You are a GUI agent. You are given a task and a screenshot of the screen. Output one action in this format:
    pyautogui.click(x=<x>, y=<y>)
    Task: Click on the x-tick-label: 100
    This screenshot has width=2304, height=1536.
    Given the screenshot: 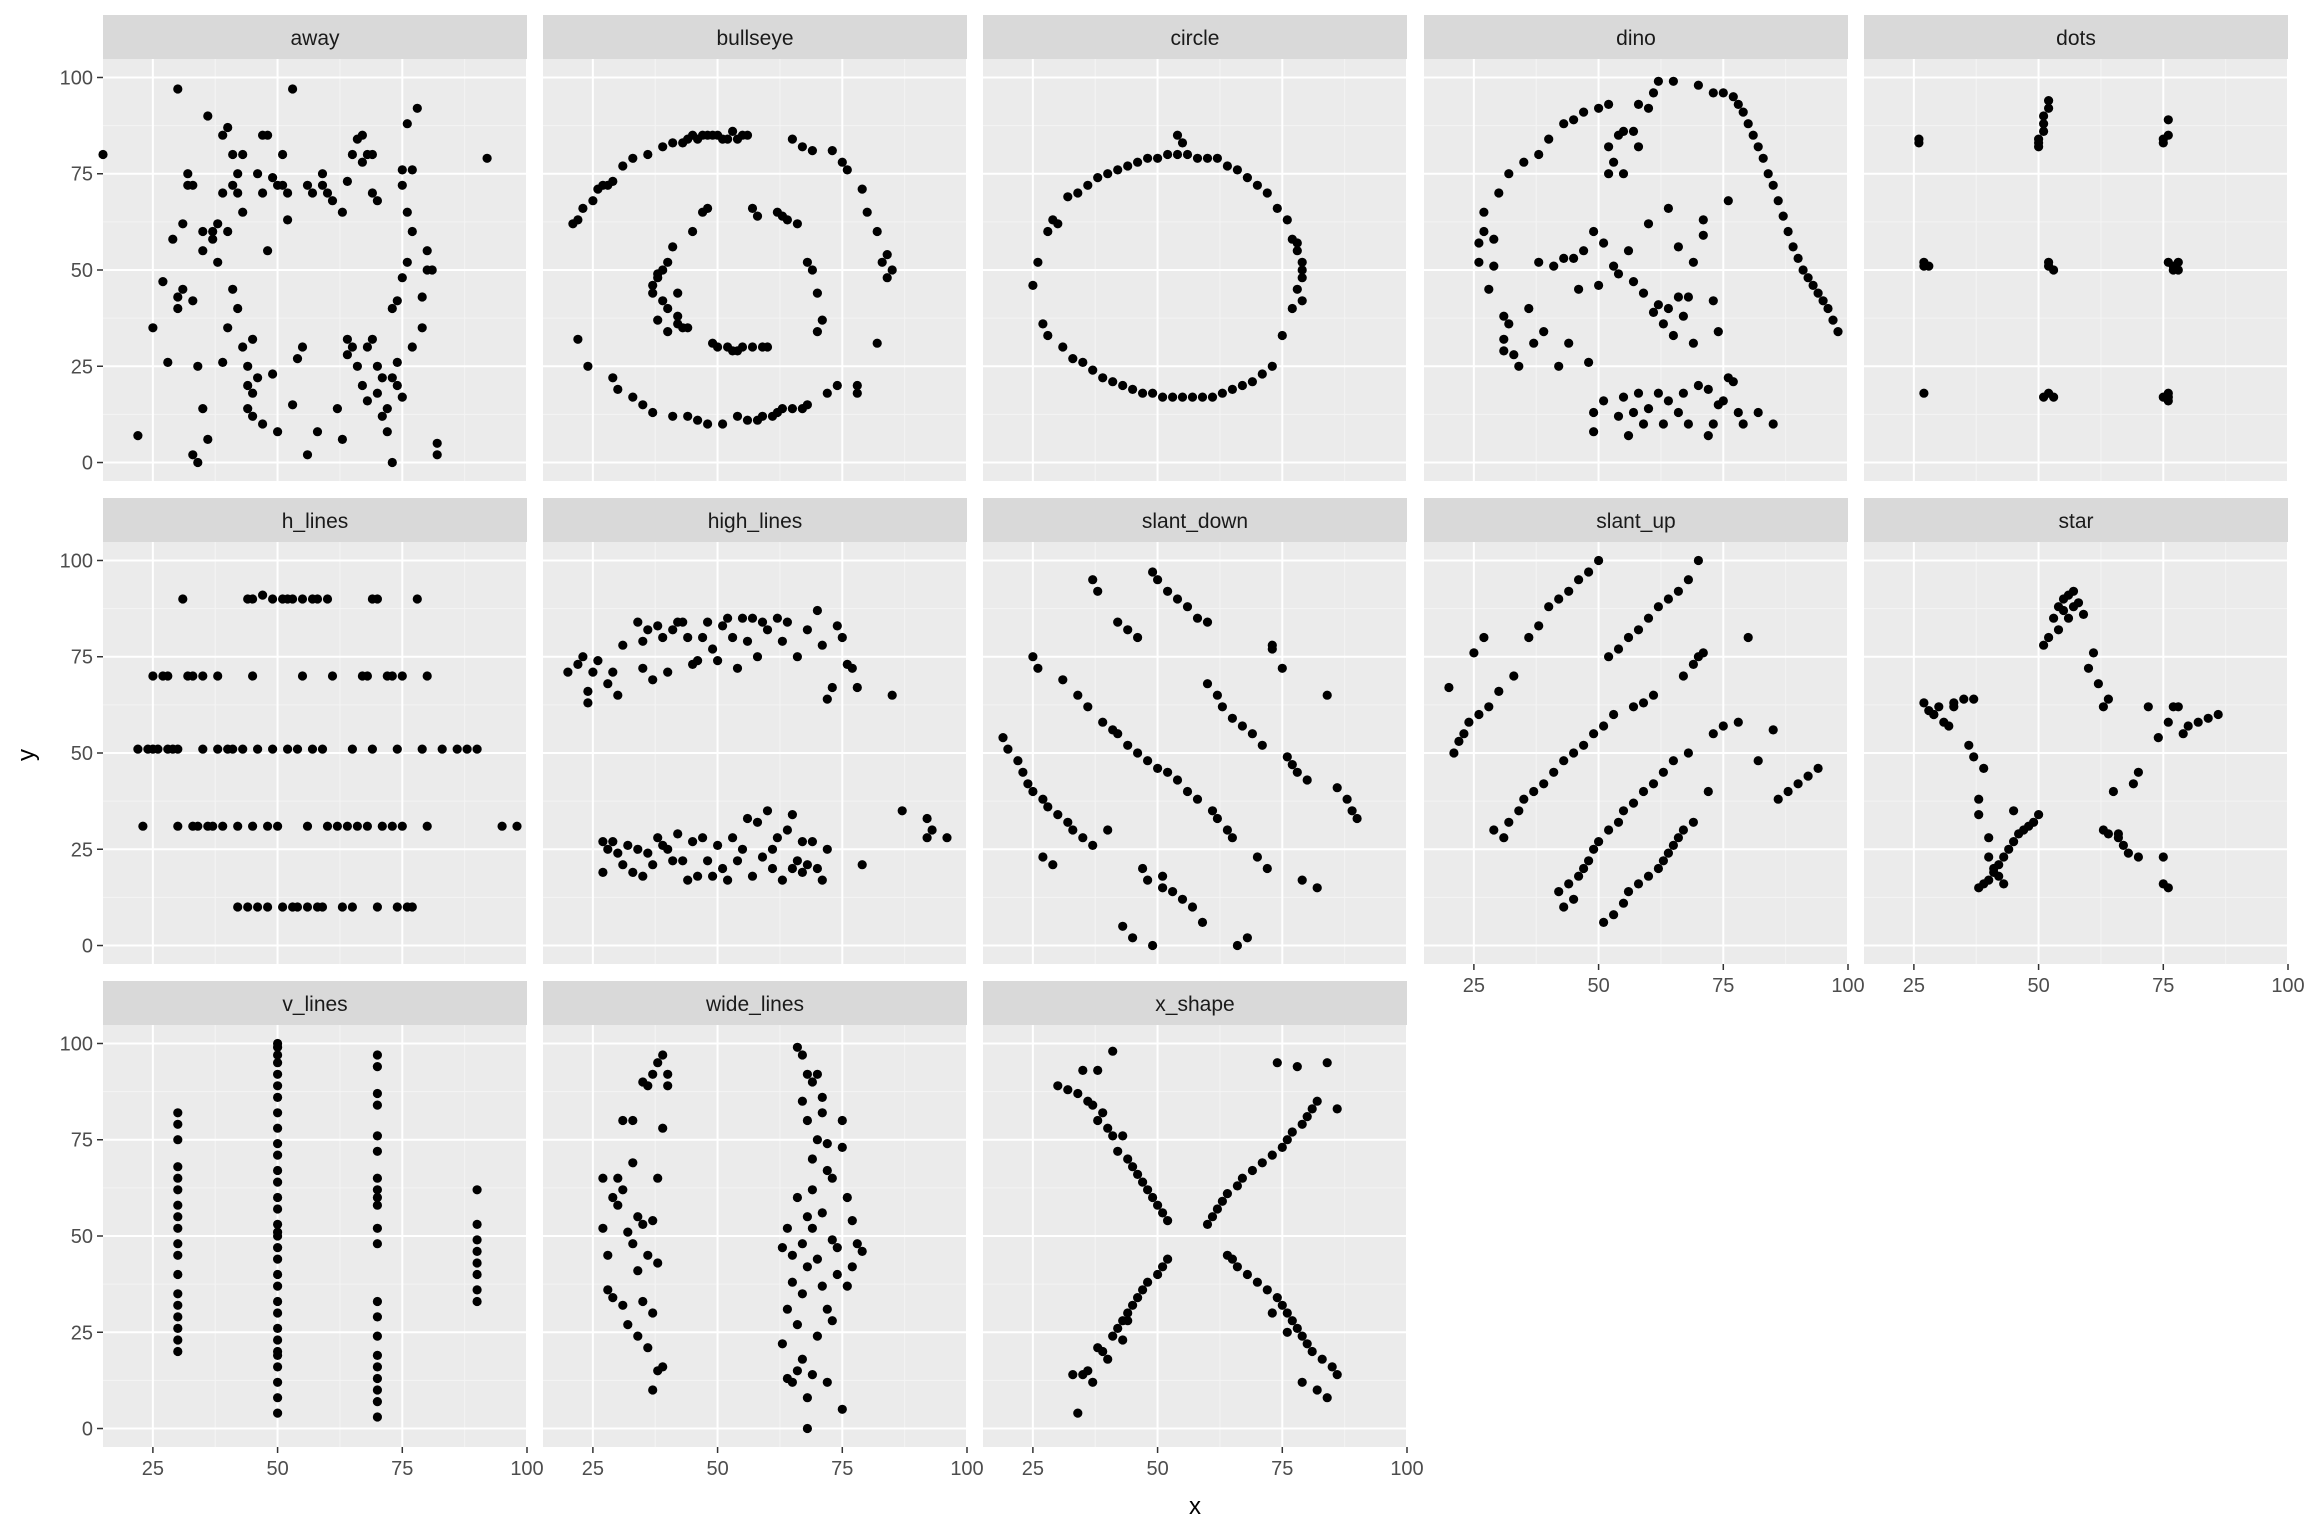 What is the action you would take?
    pyautogui.click(x=2287, y=986)
    